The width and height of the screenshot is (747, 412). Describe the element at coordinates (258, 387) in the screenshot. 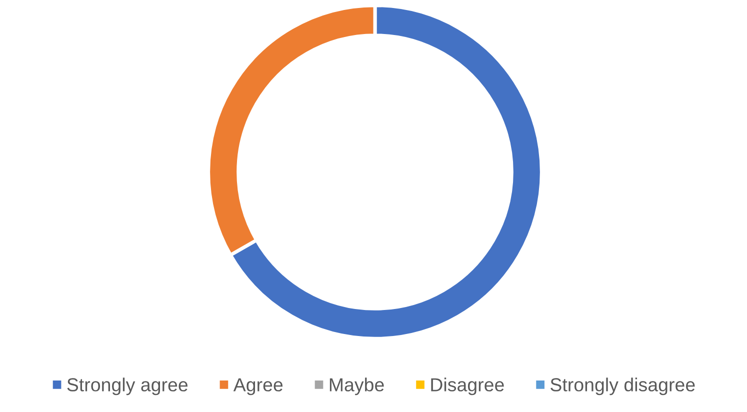

I see `legend-label: Agree` at that location.